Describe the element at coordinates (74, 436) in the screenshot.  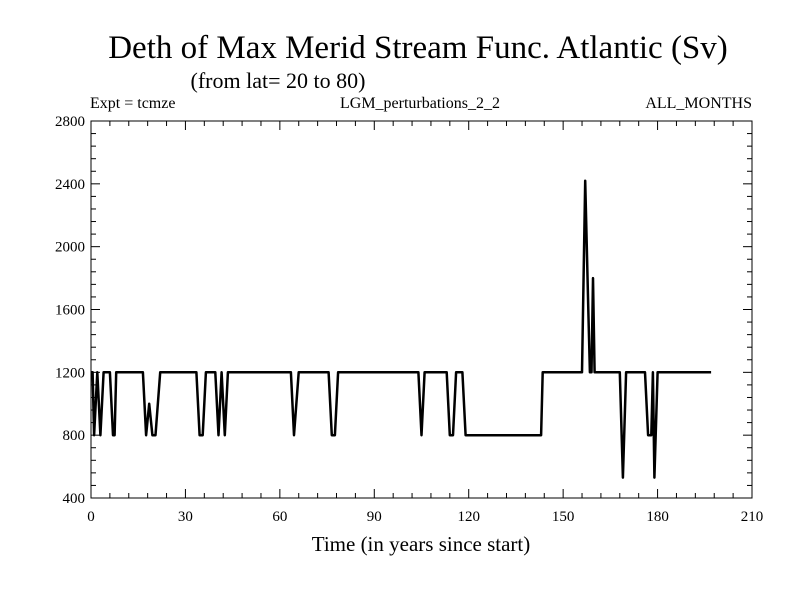
I see `y-tick-label: 800` at that location.